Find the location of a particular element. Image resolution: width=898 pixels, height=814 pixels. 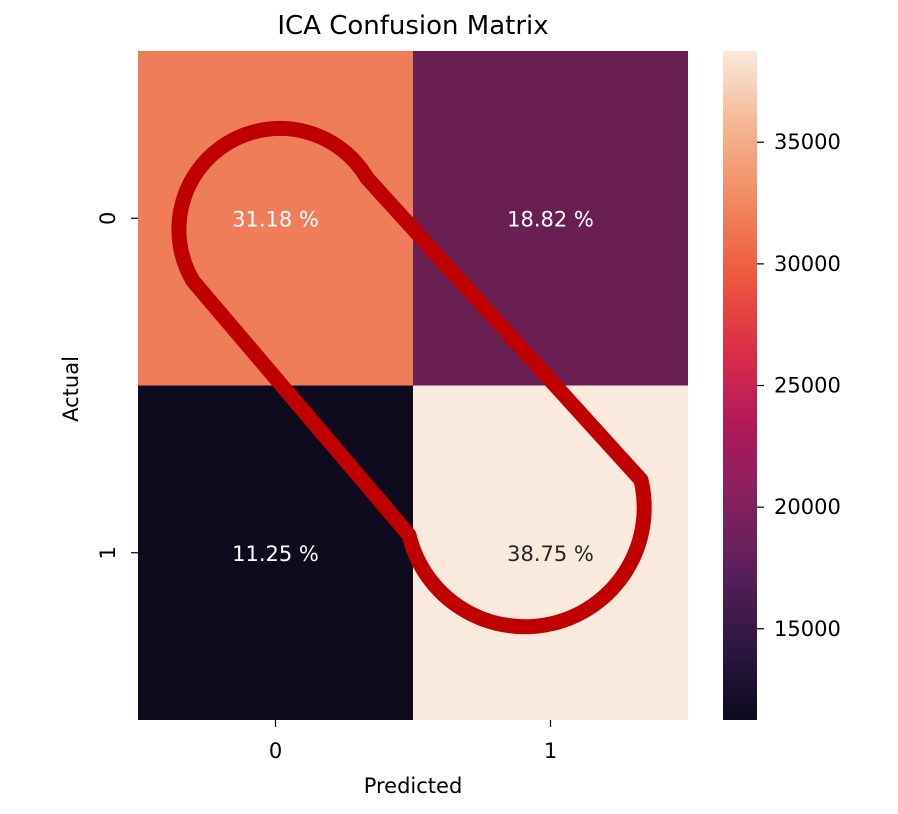

cell-value-label: 18.82 % is located at coordinates (550, 219).